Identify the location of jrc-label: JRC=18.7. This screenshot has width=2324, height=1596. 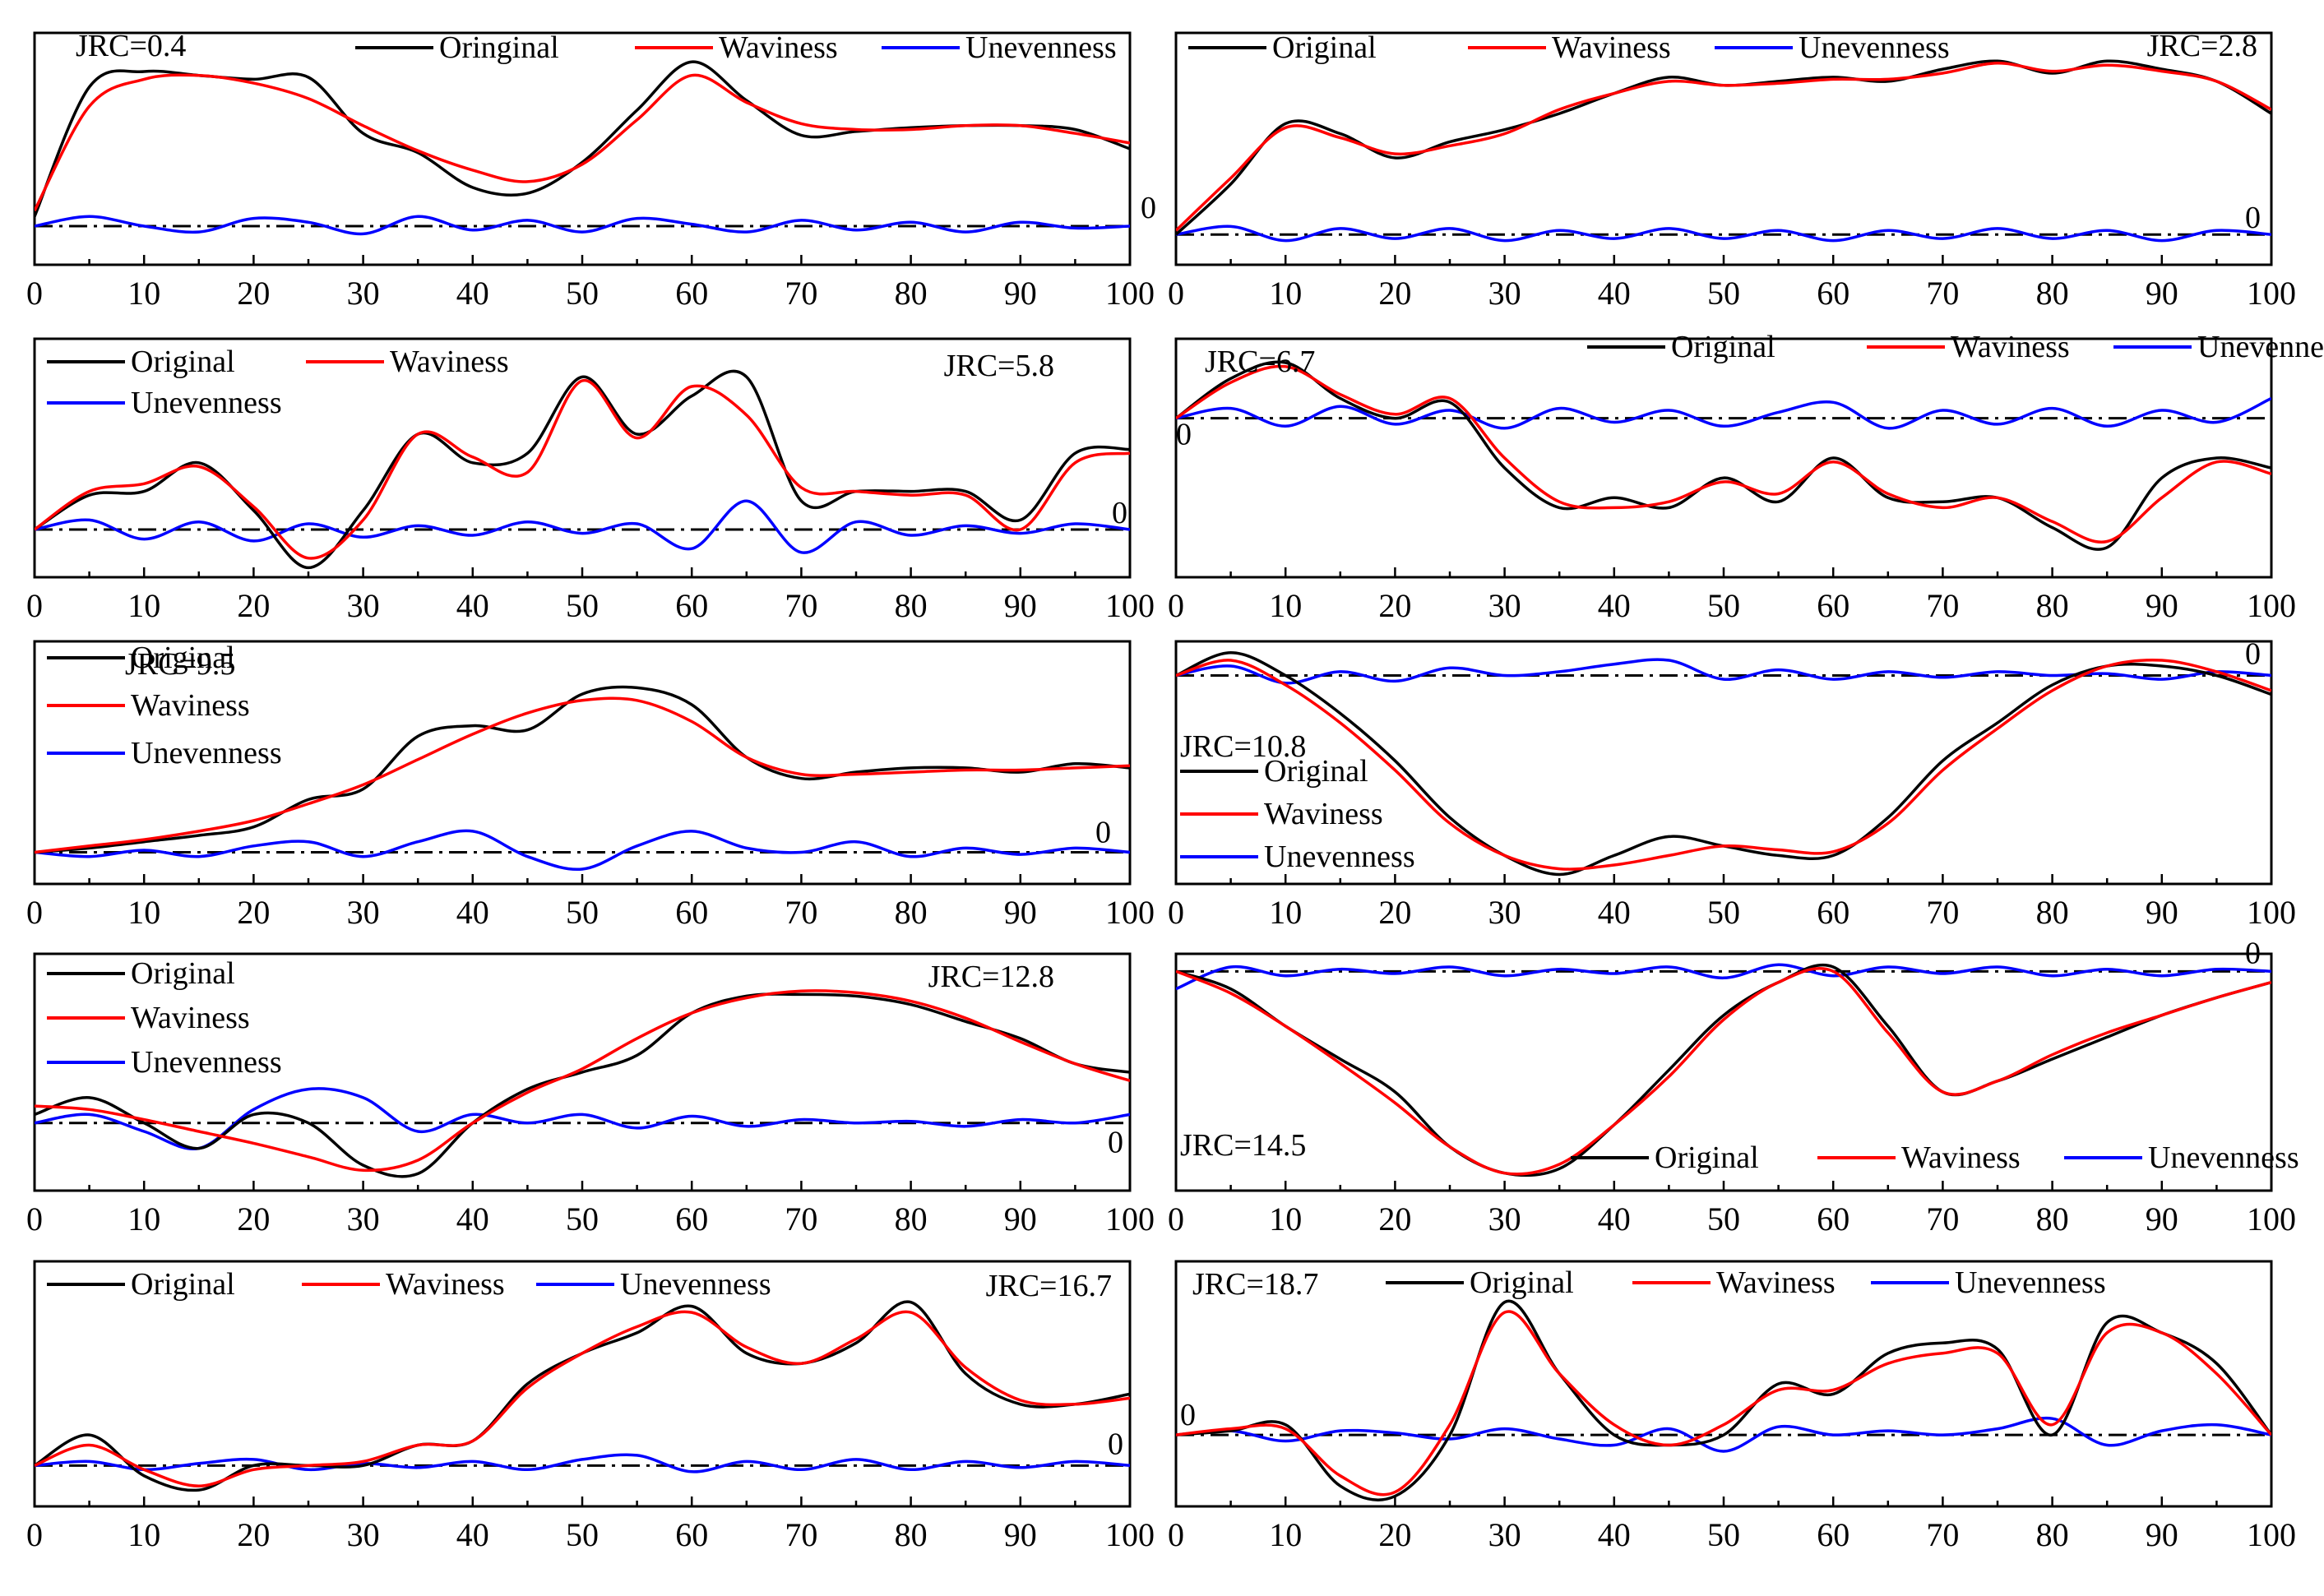
(1255, 1284).